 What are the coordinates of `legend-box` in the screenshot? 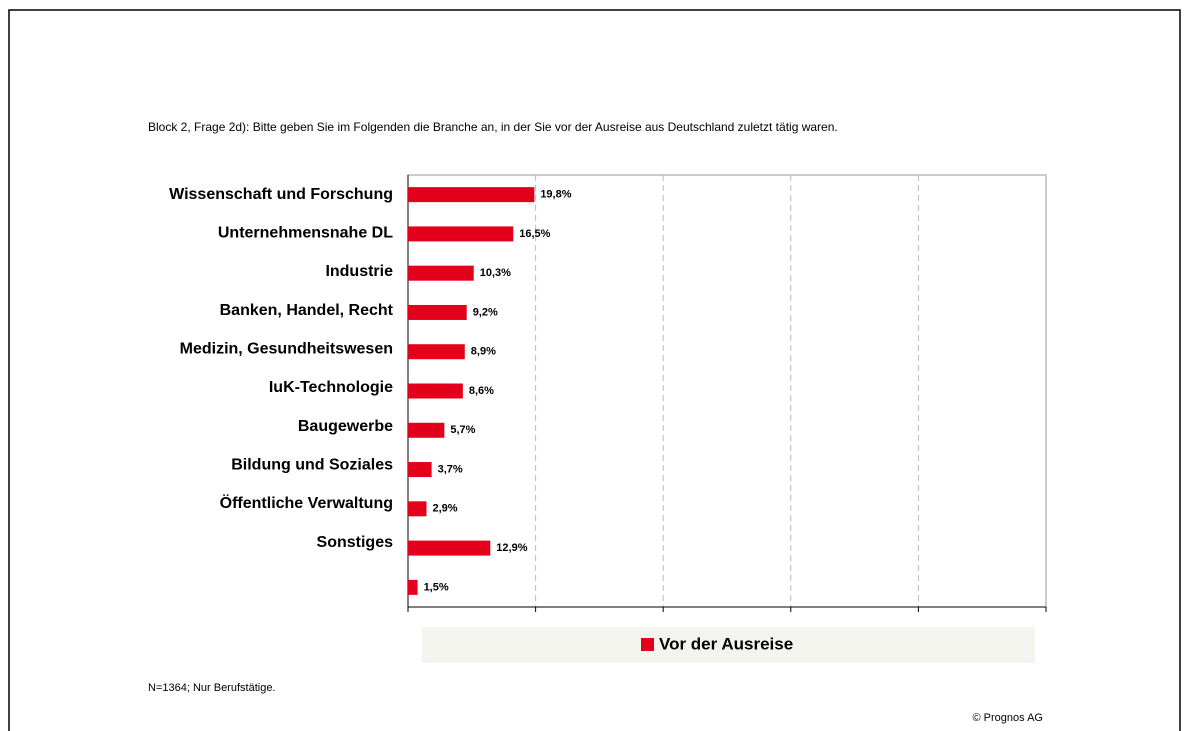 It's located at (728, 645).